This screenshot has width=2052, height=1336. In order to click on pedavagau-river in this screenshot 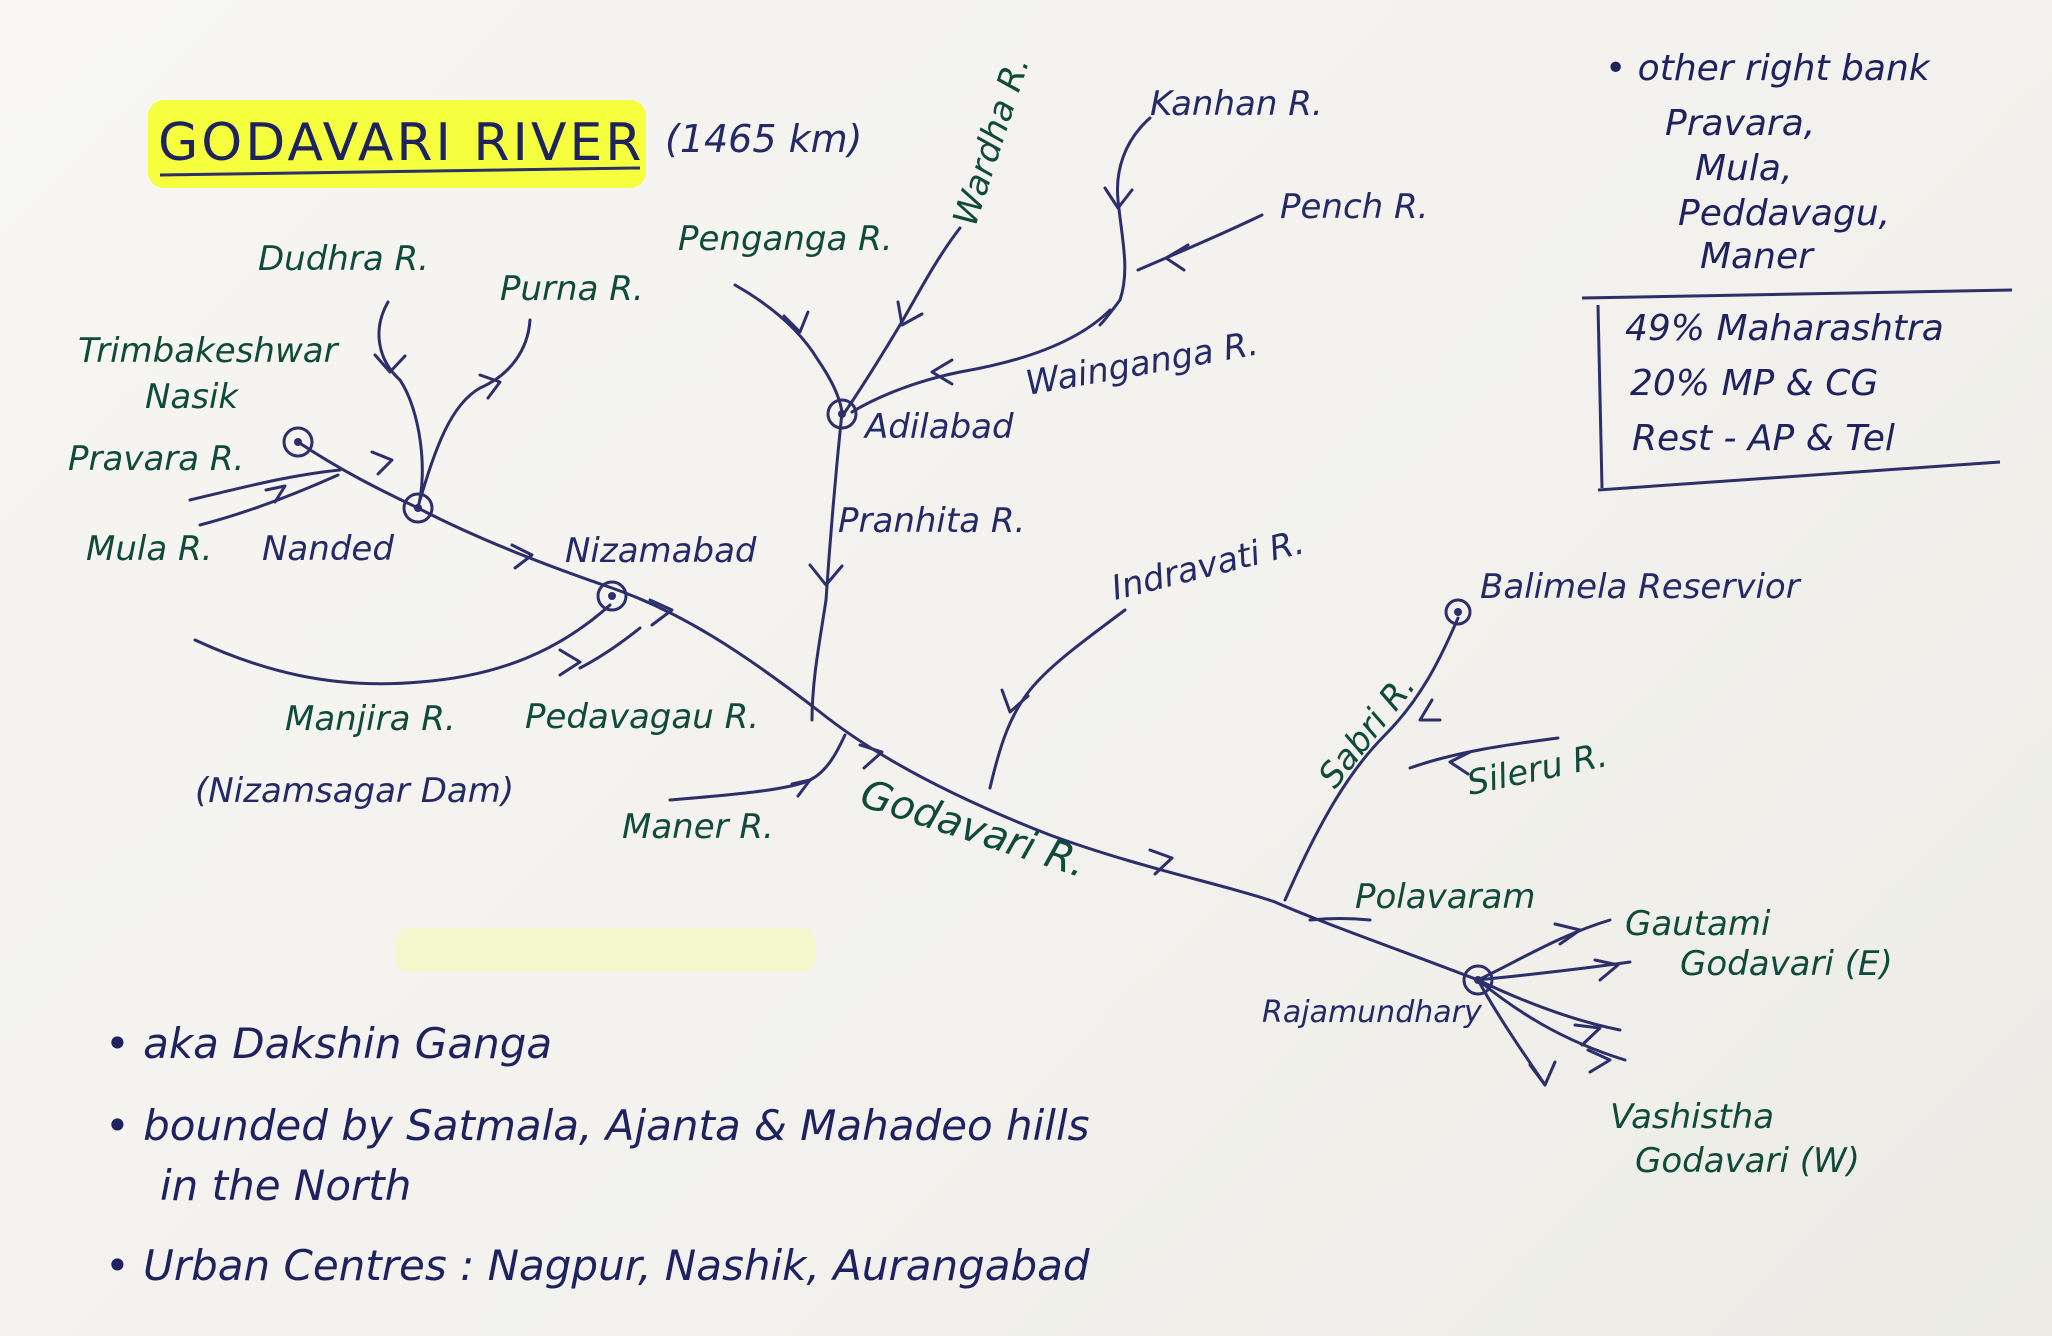, I will do `click(610, 648)`.